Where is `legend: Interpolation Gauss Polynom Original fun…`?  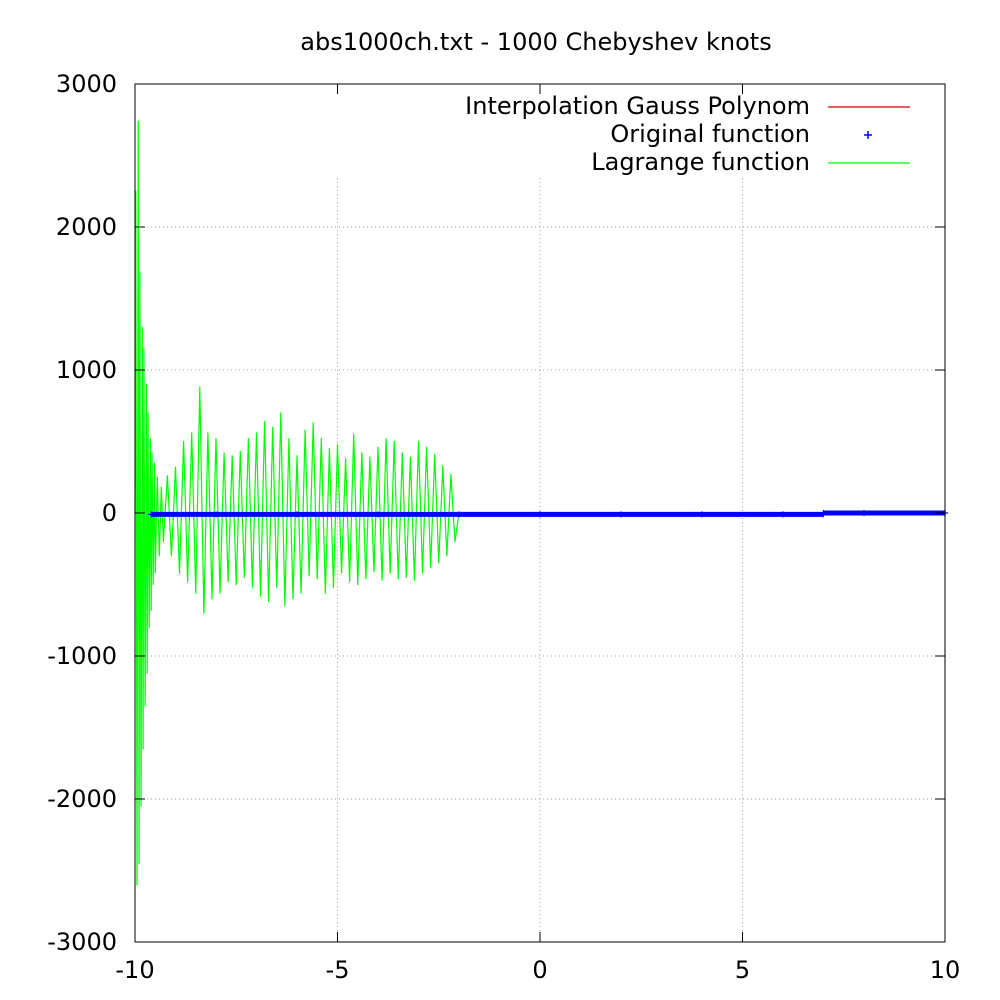
legend: Interpolation Gauss Polynom Original fun… is located at coordinates (687, 134).